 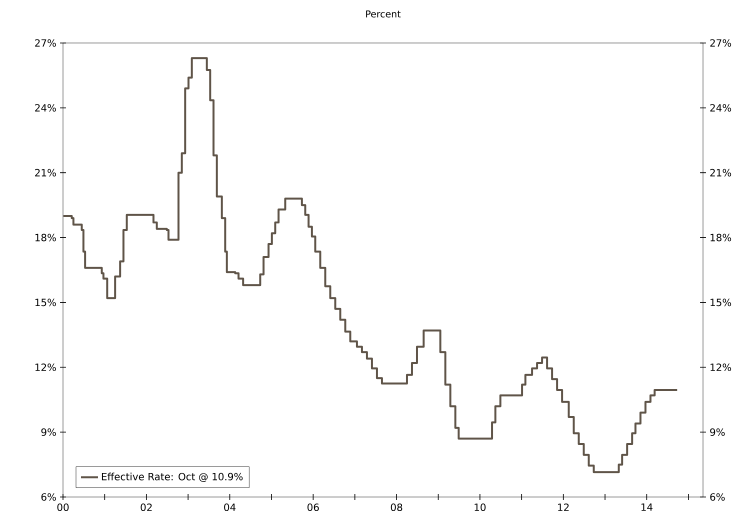 What do you see at coordinates (313, 507) in the screenshot?
I see `x-tick-label: 06` at bounding box center [313, 507].